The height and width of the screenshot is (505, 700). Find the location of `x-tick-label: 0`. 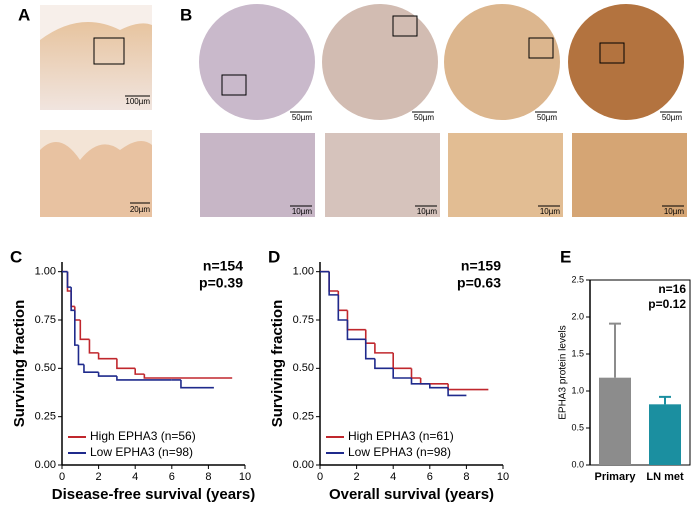

x-tick-label: 0 is located at coordinates (62, 477).